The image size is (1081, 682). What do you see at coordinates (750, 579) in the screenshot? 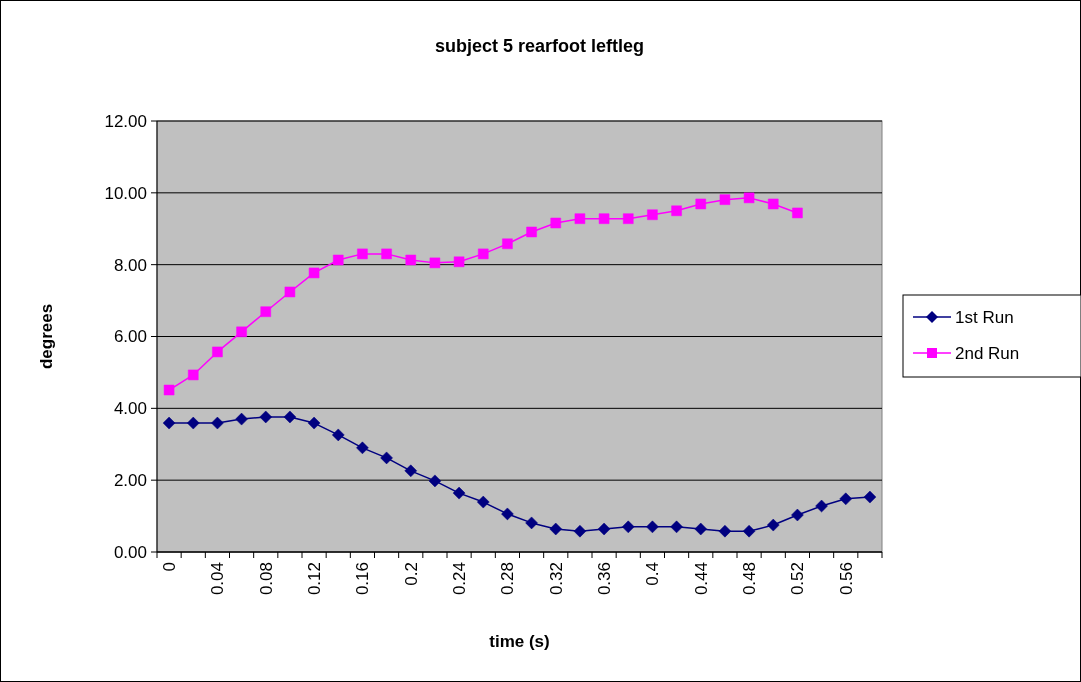
I see `x-tick-label: 0.48` at bounding box center [750, 579].